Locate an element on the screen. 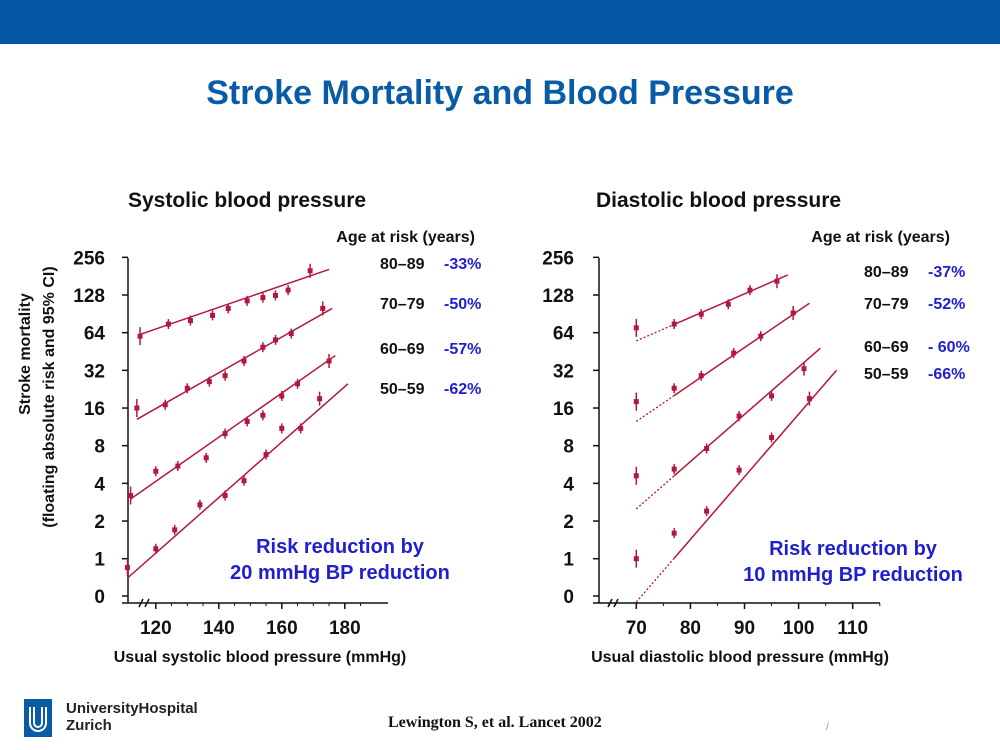 The width and height of the screenshot is (1000, 750). legend-title: Age at risk (years) is located at coordinates (405, 237).